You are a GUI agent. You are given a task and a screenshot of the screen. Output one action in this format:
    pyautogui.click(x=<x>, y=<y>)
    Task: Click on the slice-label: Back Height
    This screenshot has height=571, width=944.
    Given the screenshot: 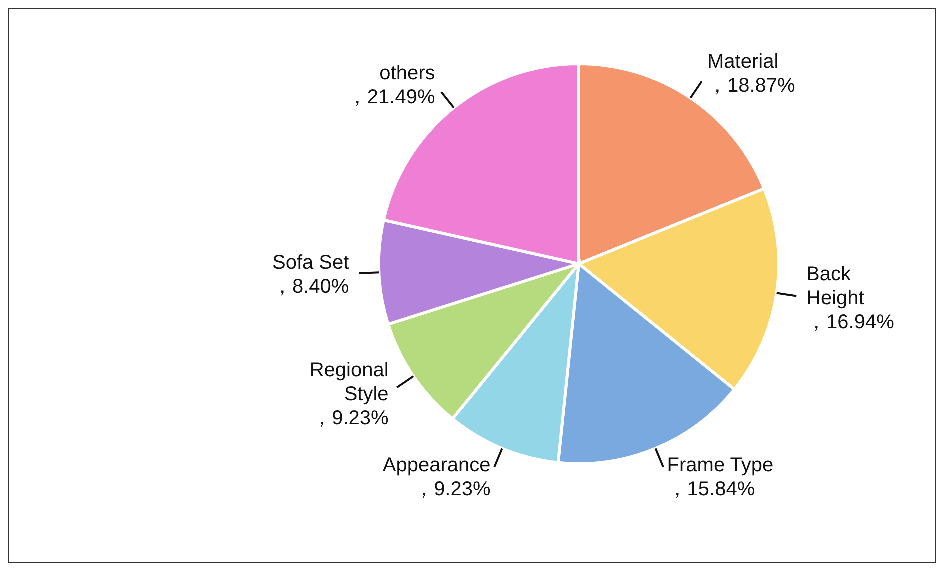 What is the action you would take?
    pyautogui.click(x=835, y=287)
    